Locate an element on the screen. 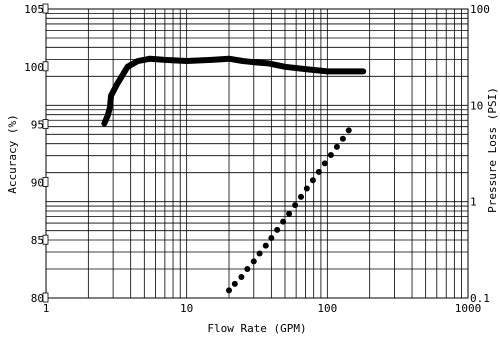 This screenshot has width=500, height=343. y-left-tick-label: 85 is located at coordinates (37, 240).